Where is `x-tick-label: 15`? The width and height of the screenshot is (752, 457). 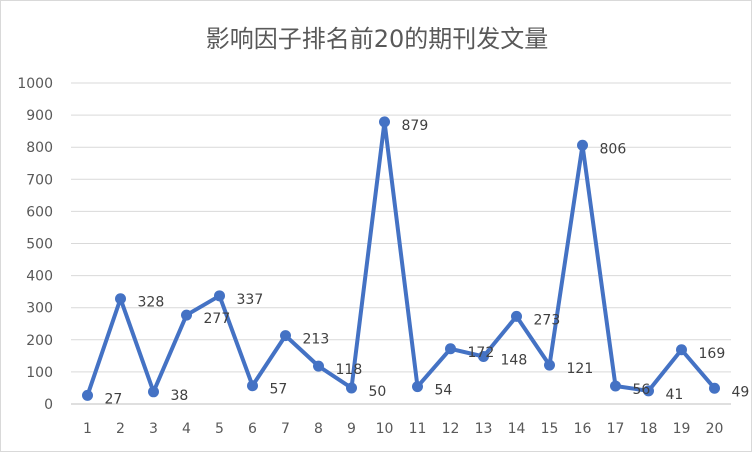
x-tick-label: 15 is located at coordinates (550, 429).